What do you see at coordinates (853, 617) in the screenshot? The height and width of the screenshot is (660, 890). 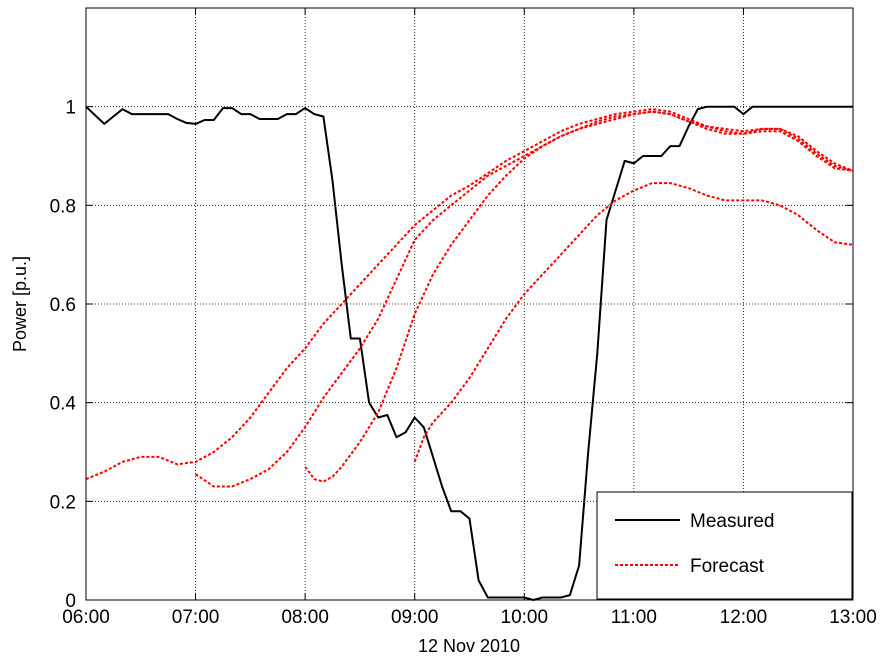 I see `x-tick-label: 13:00` at bounding box center [853, 617].